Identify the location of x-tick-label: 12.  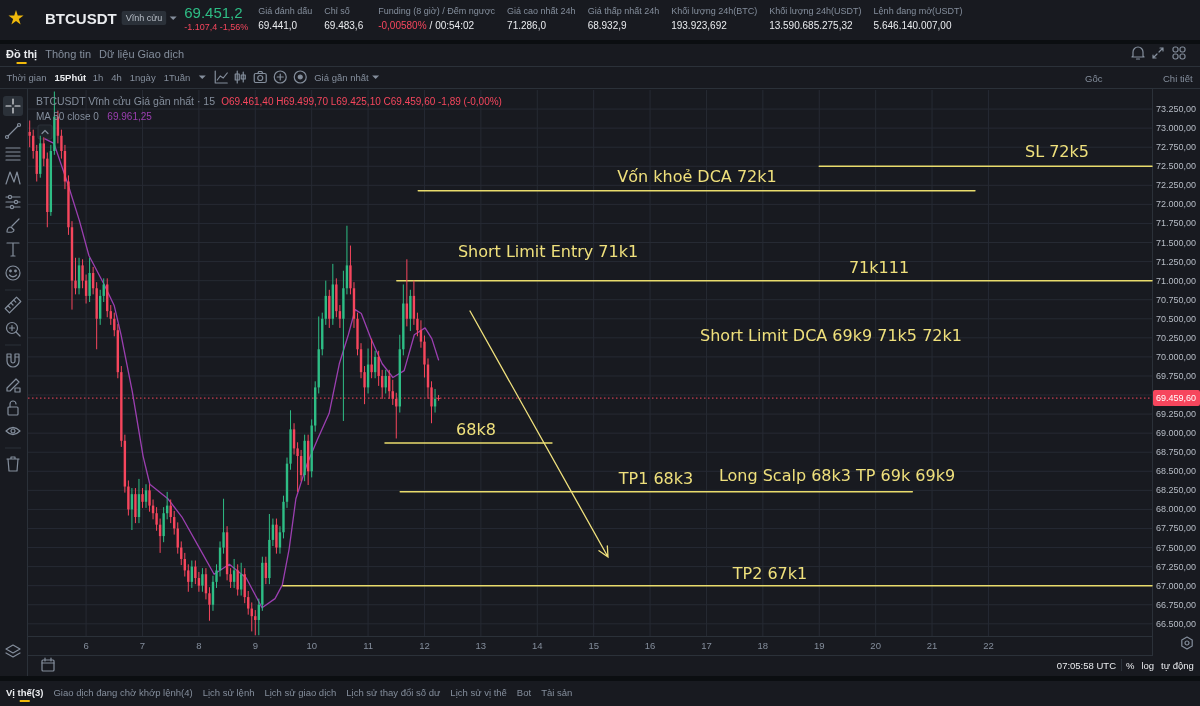
(424, 645).